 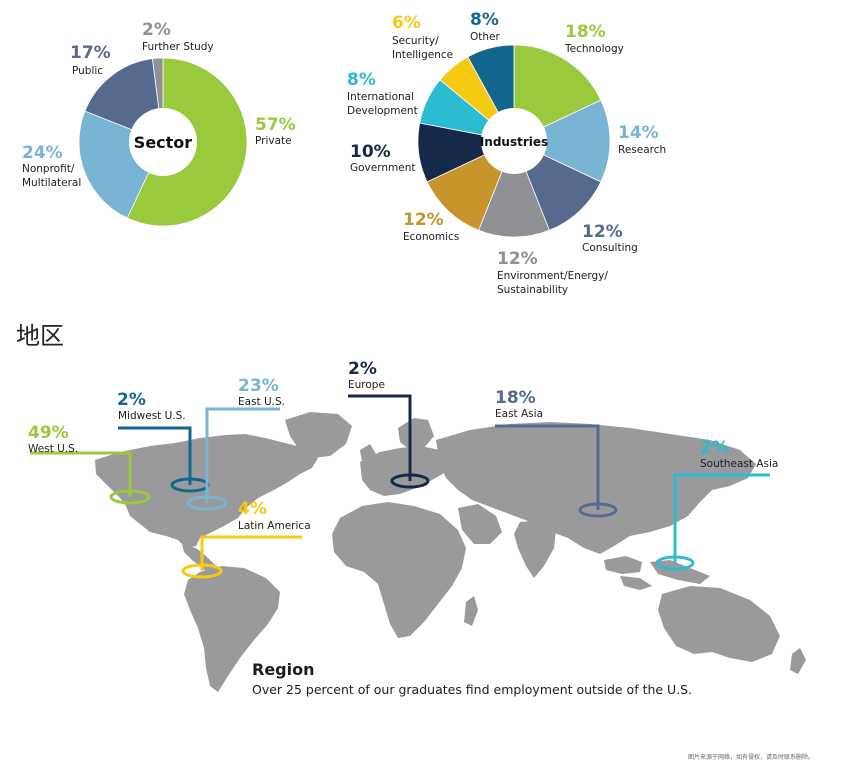 What do you see at coordinates (361, 80) in the screenshot?
I see `industry-intl-dev-value: 8%` at bounding box center [361, 80].